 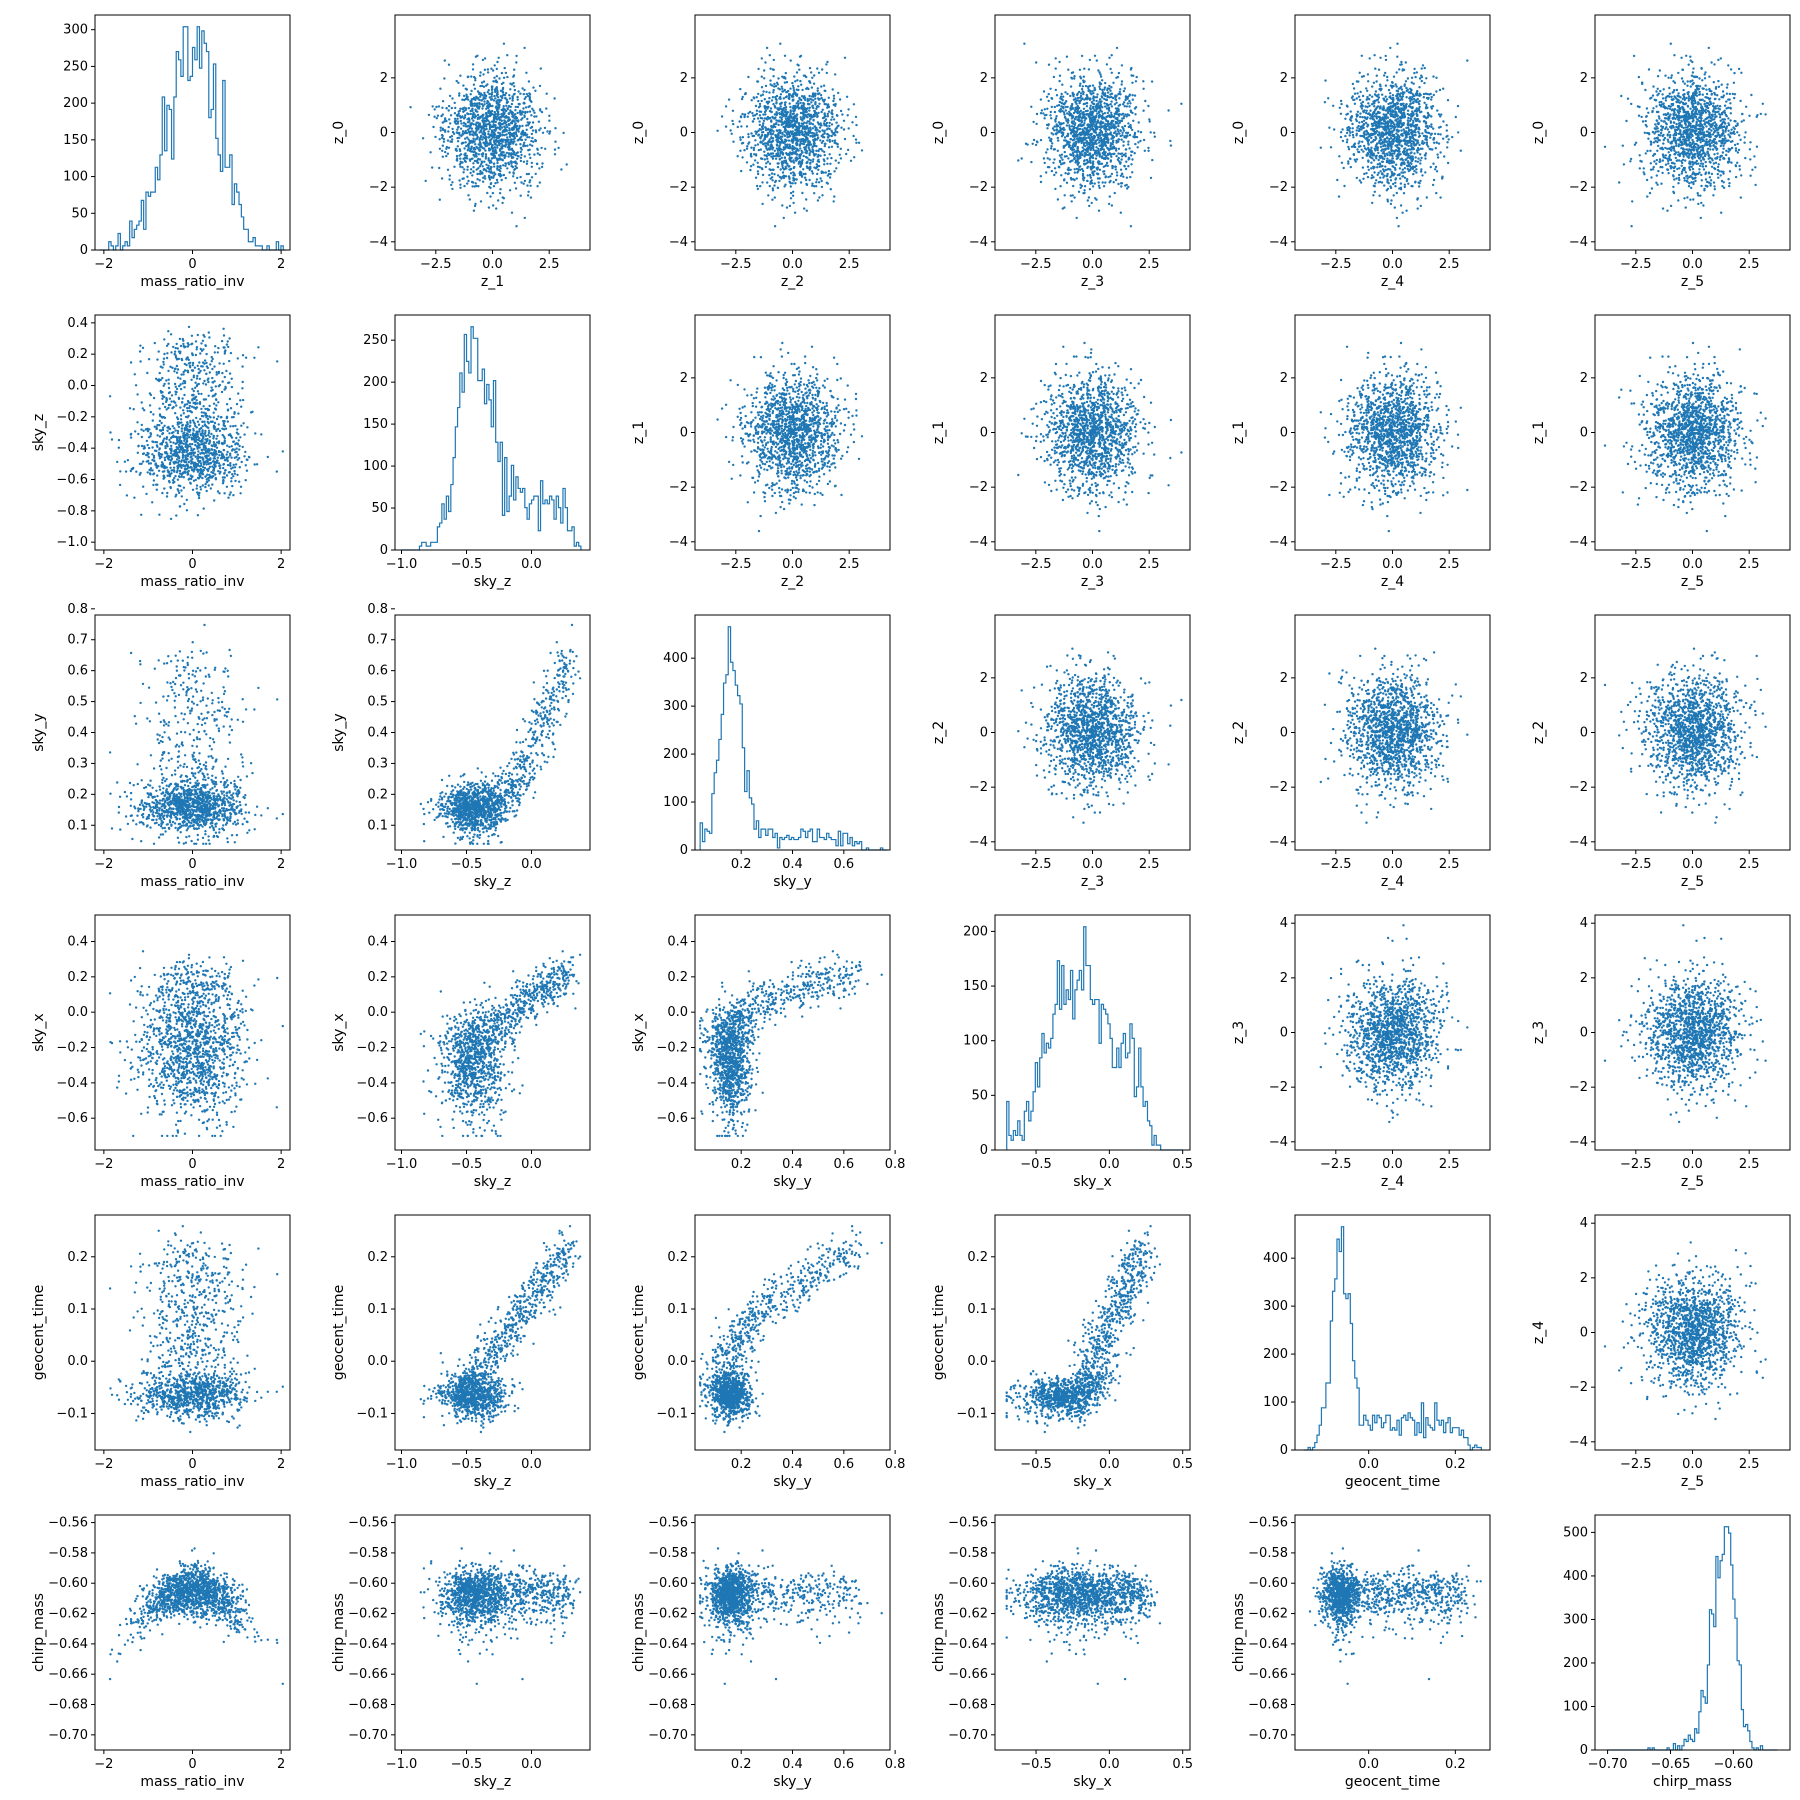 I want to click on y-tick-label: 0, so click(x=84, y=250).